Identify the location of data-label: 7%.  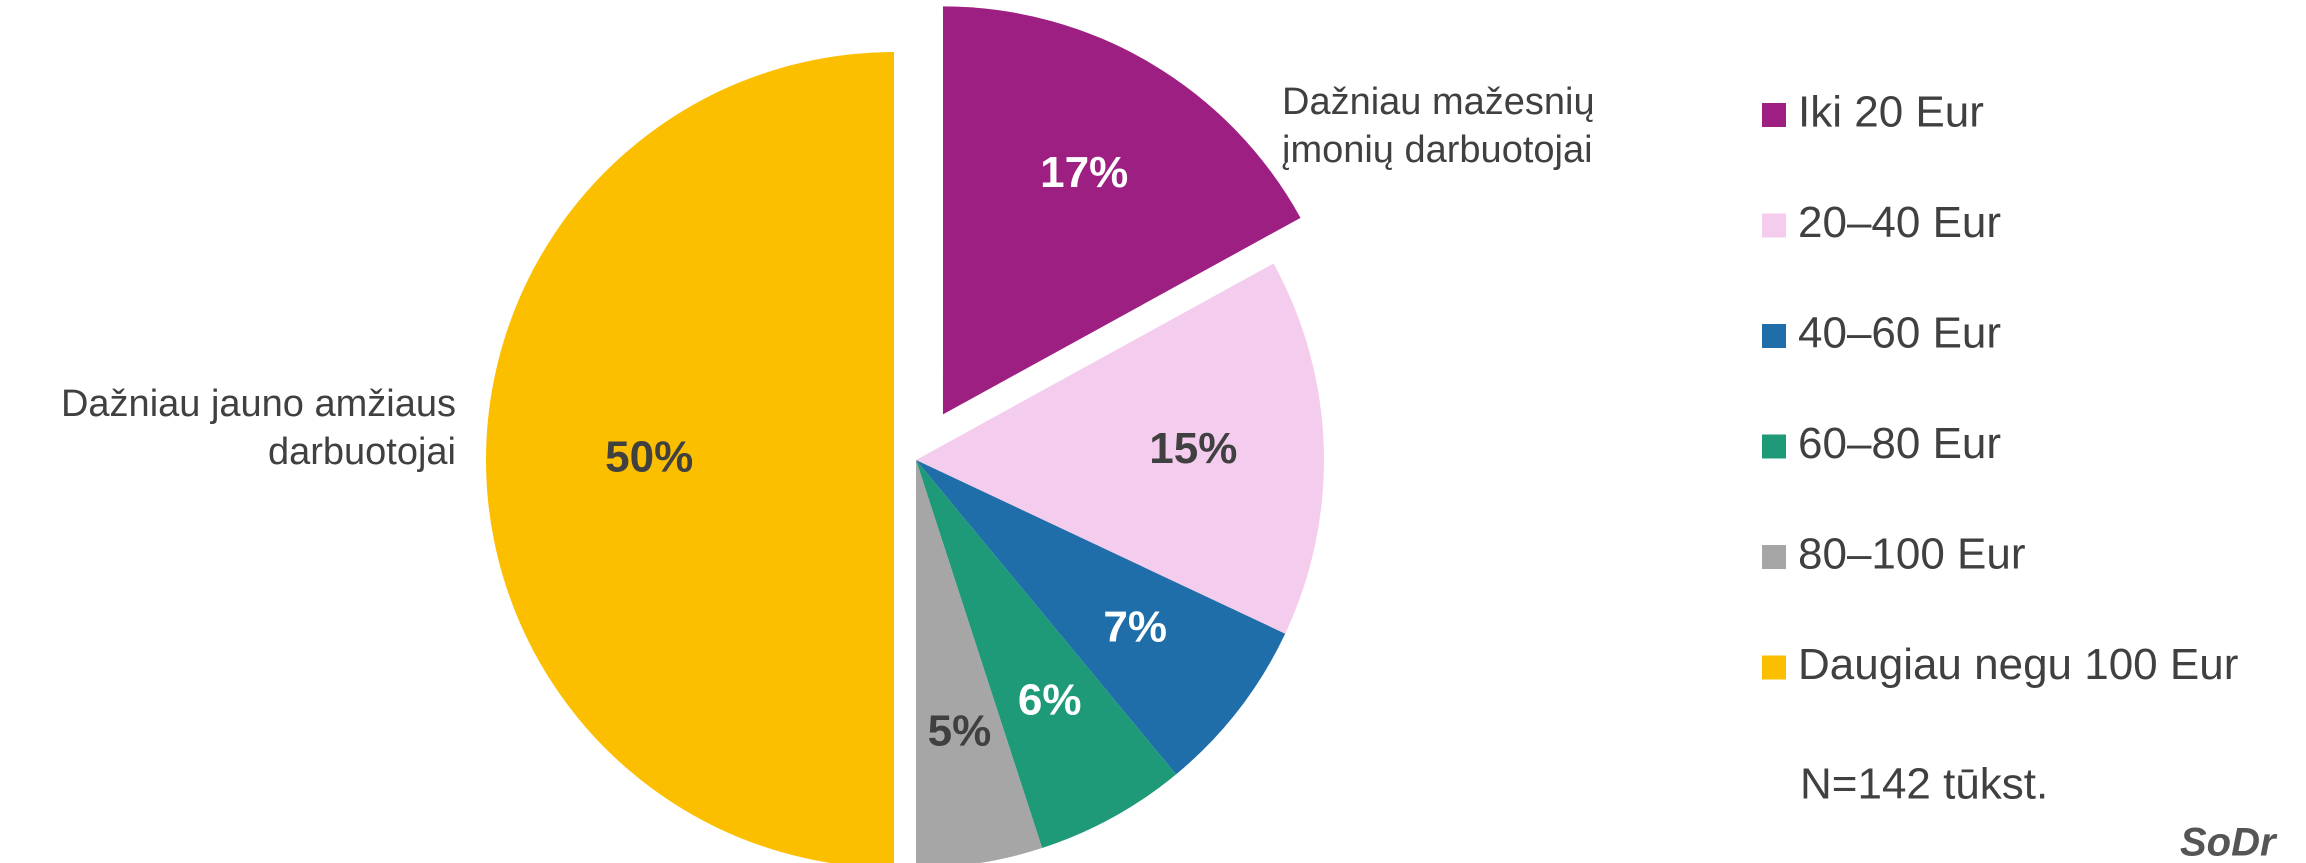
(1135, 627).